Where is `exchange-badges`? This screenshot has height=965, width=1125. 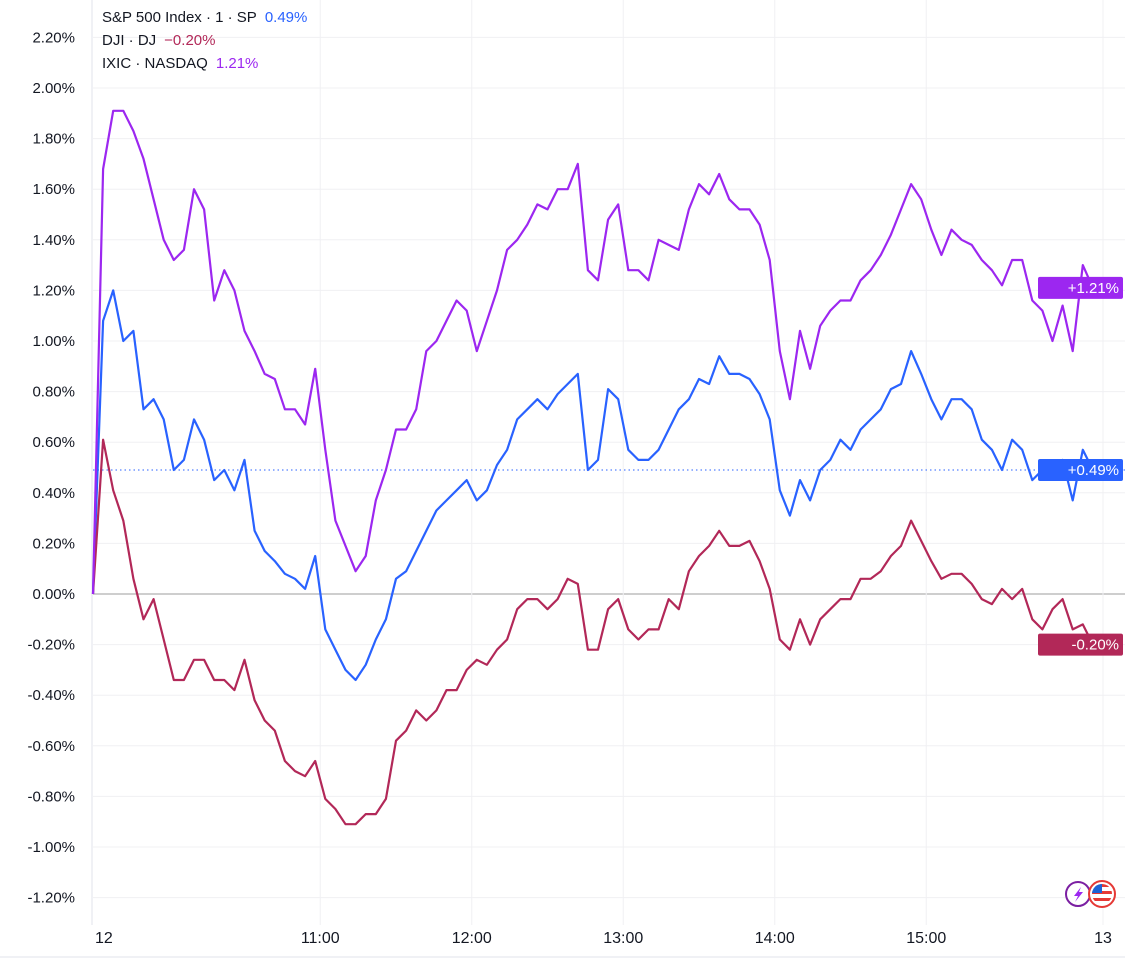 exchange-badges is located at coordinates (1090, 894).